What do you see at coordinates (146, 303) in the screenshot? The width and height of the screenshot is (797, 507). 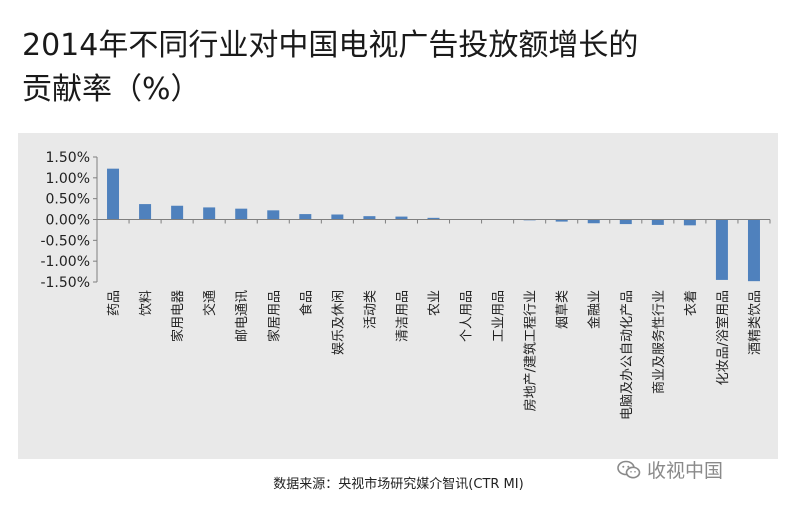 I see `x-category-label: 饮料` at bounding box center [146, 303].